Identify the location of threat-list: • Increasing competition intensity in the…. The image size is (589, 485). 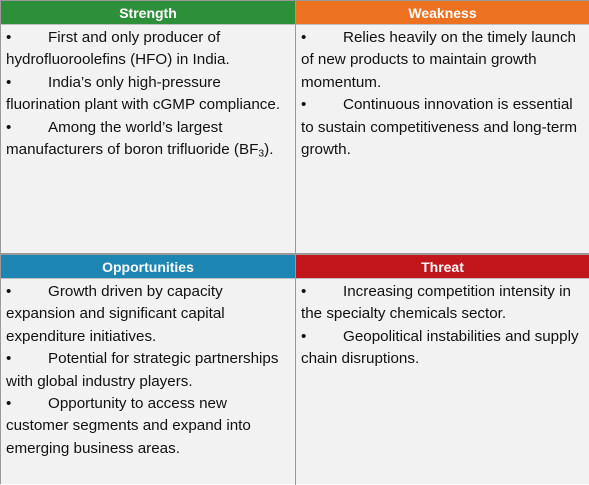
(442, 325).